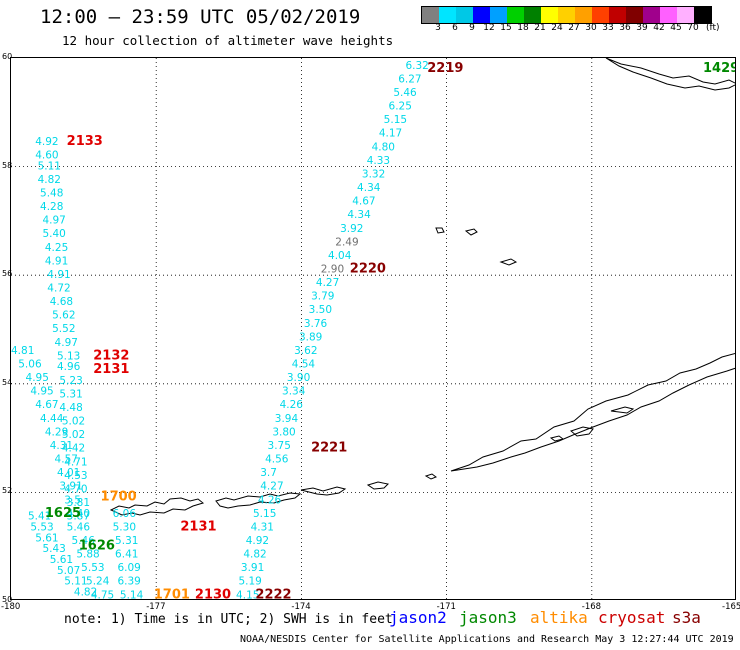 This screenshot has width=740, height=650. Describe the element at coordinates (213, 593) in the screenshot. I see `pass-time-label: 2130` at that location.